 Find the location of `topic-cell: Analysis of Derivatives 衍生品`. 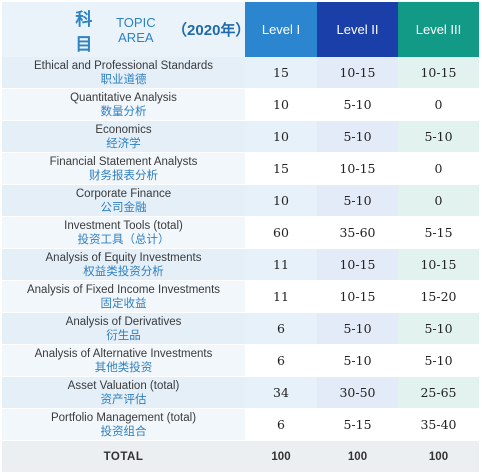

topic-cell: Analysis of Derivatives 衍生品 is located at coordinates (123, 329).